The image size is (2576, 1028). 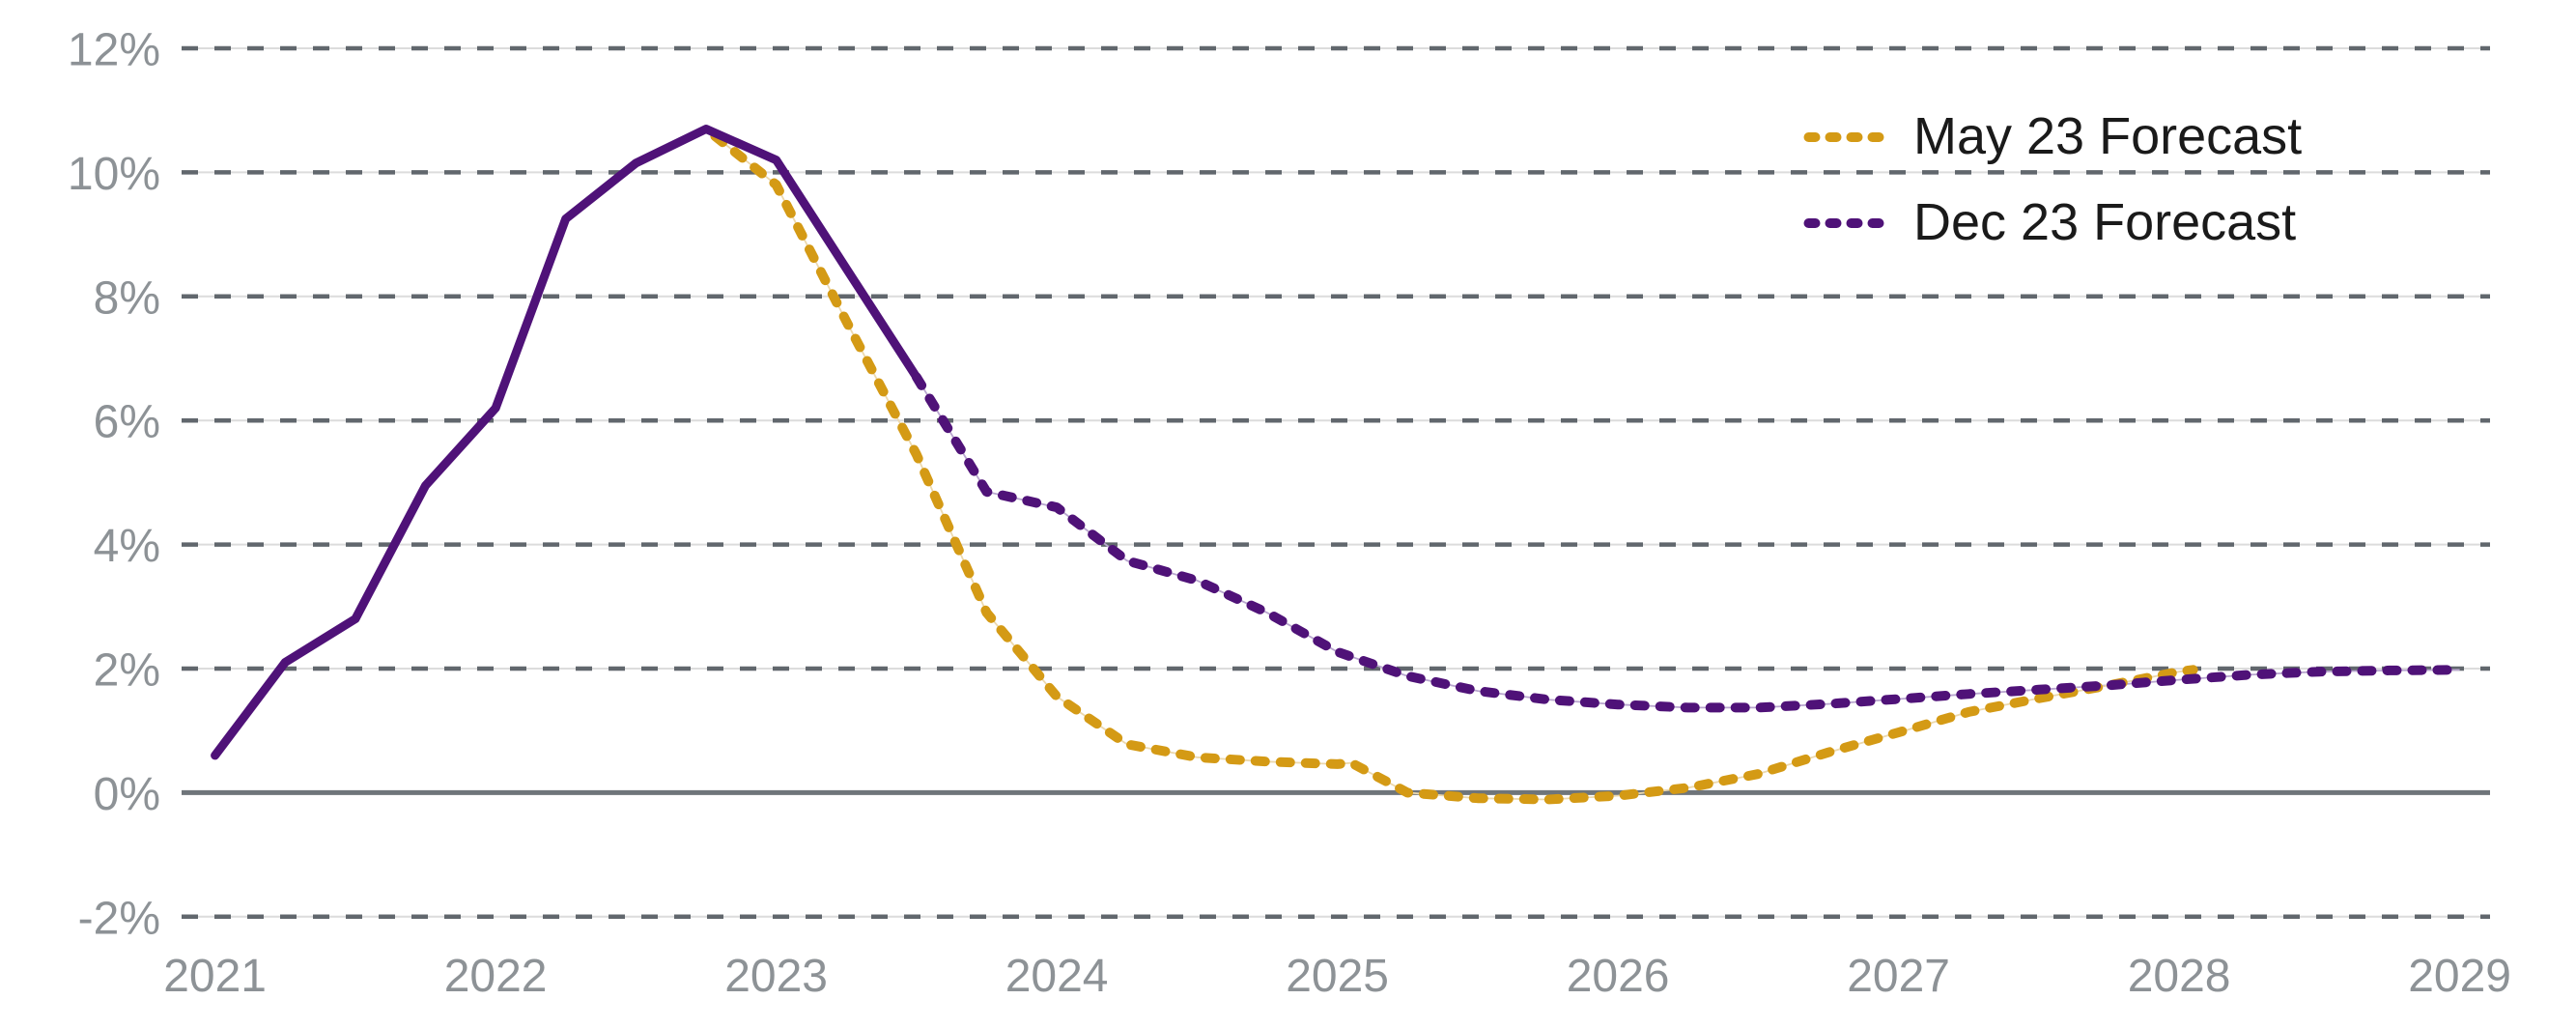 What do you see at coordinates (127, 423) in the screenshot?
I see `svg-text: 6%` at bounding box center [127, 423].